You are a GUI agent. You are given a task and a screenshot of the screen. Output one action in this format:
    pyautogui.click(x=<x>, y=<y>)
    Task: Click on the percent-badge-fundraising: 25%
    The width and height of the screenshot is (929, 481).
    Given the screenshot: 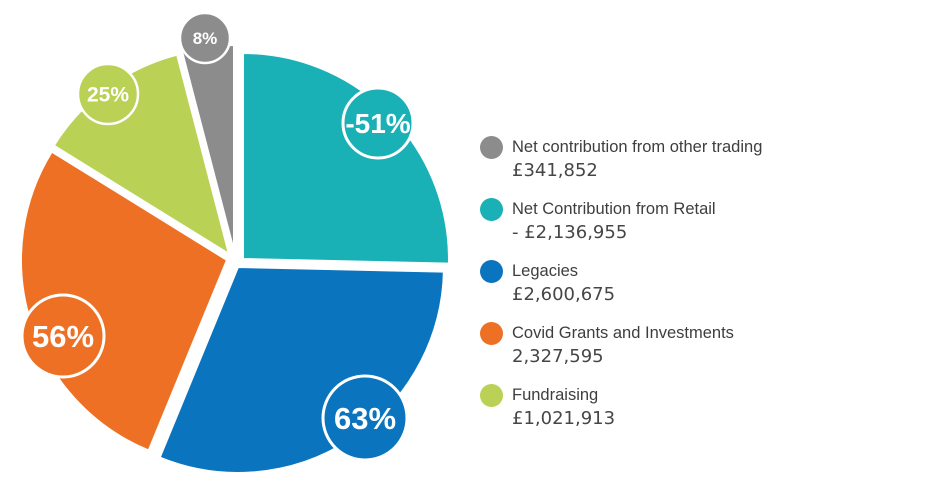 What is the action you would take?
    pyautogui.click(x=108, y=94)
    